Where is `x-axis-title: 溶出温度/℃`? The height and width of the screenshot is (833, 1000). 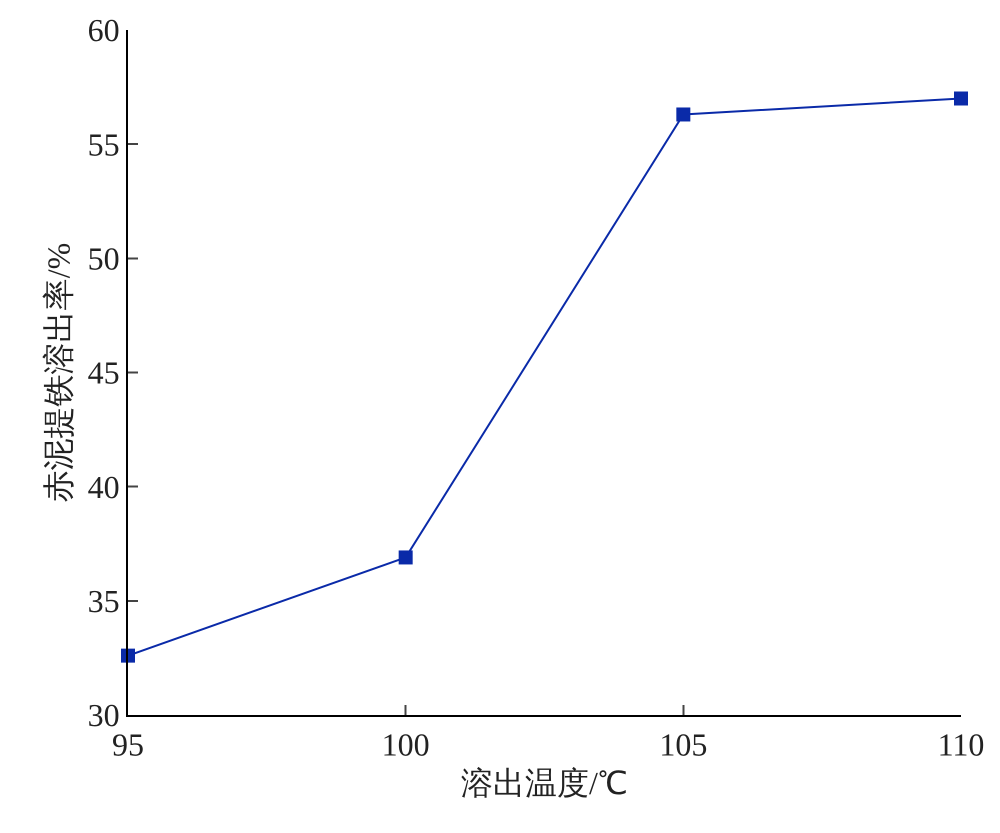
x-axis-title: 溶出温度/℃ is located at coordinates (544, 782).